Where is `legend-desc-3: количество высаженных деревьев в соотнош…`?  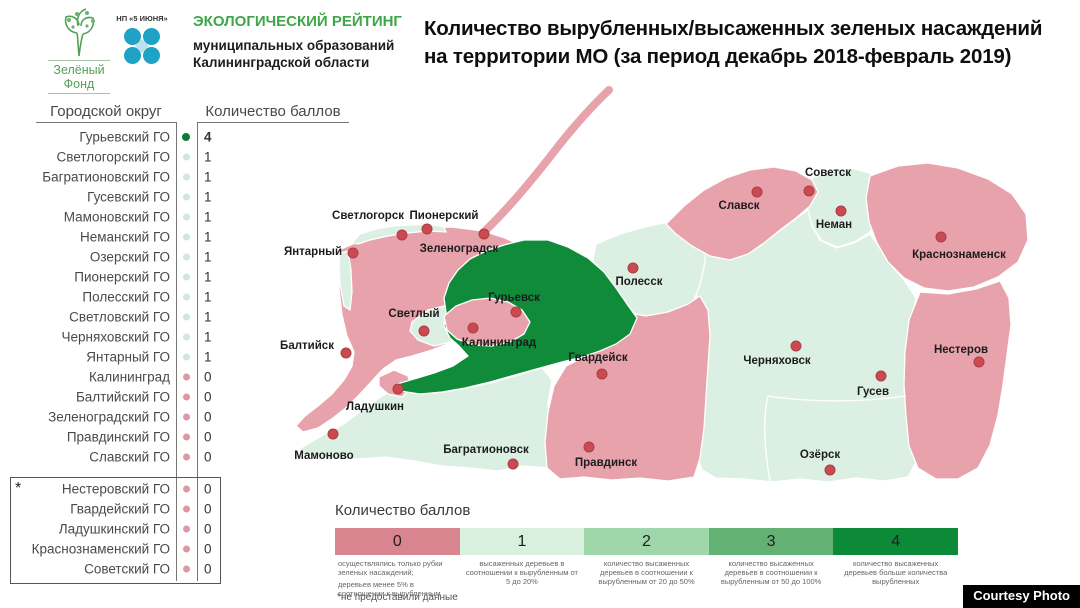
legend-desc-3: количество высаженных деревьев в соотнош… is located at coordinates (771, 572).